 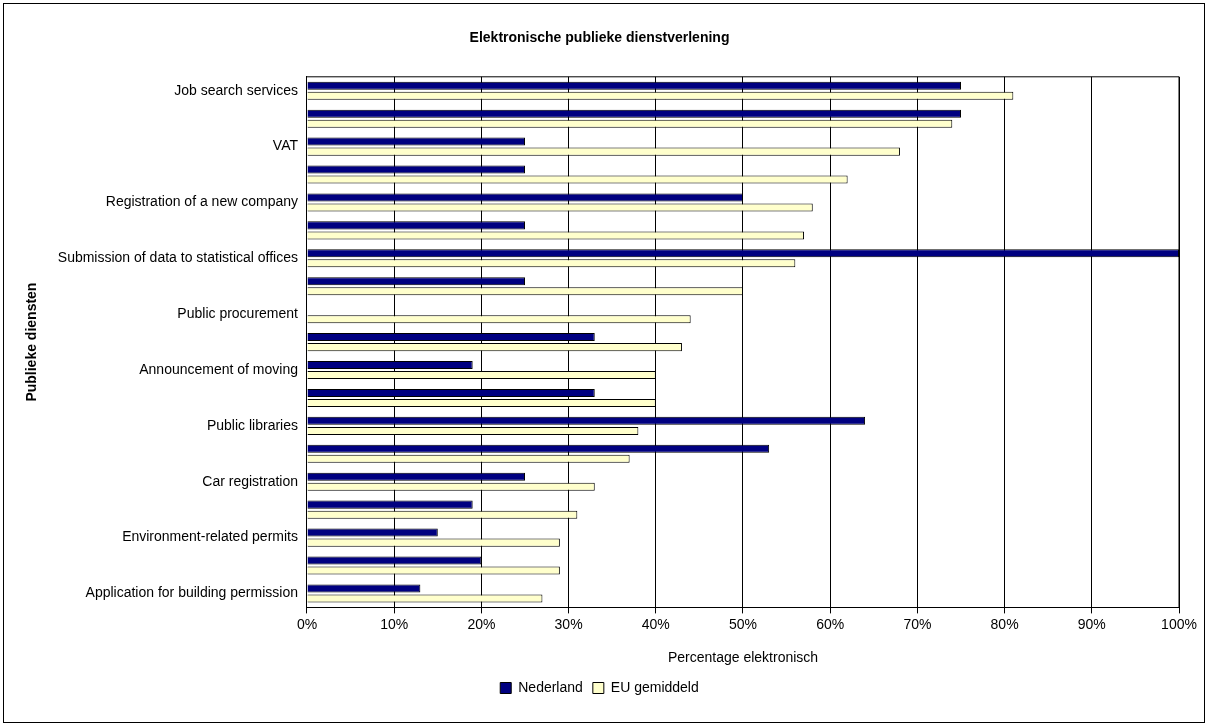 I want to click on x-tick-label: 10%, so click(x=394, y=623).